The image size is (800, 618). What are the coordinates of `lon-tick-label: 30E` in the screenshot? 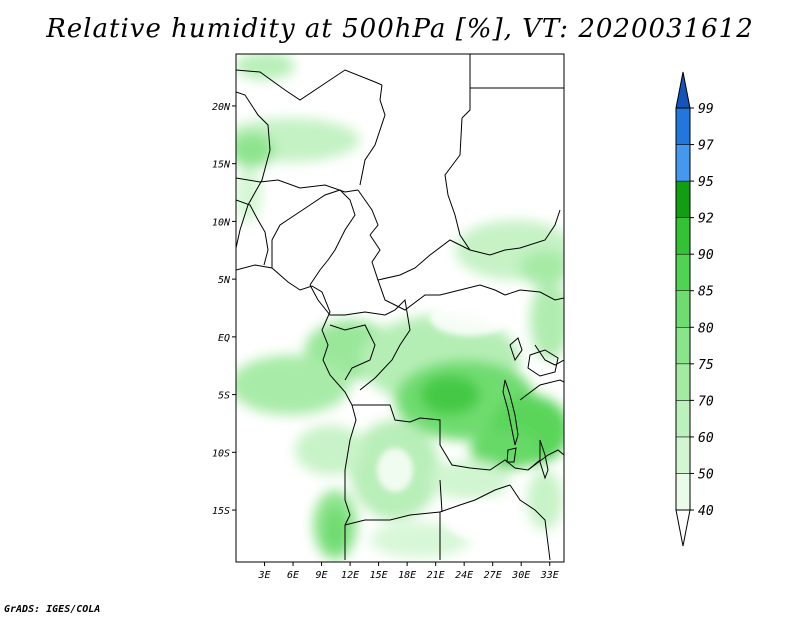 It's located at (520, 575).